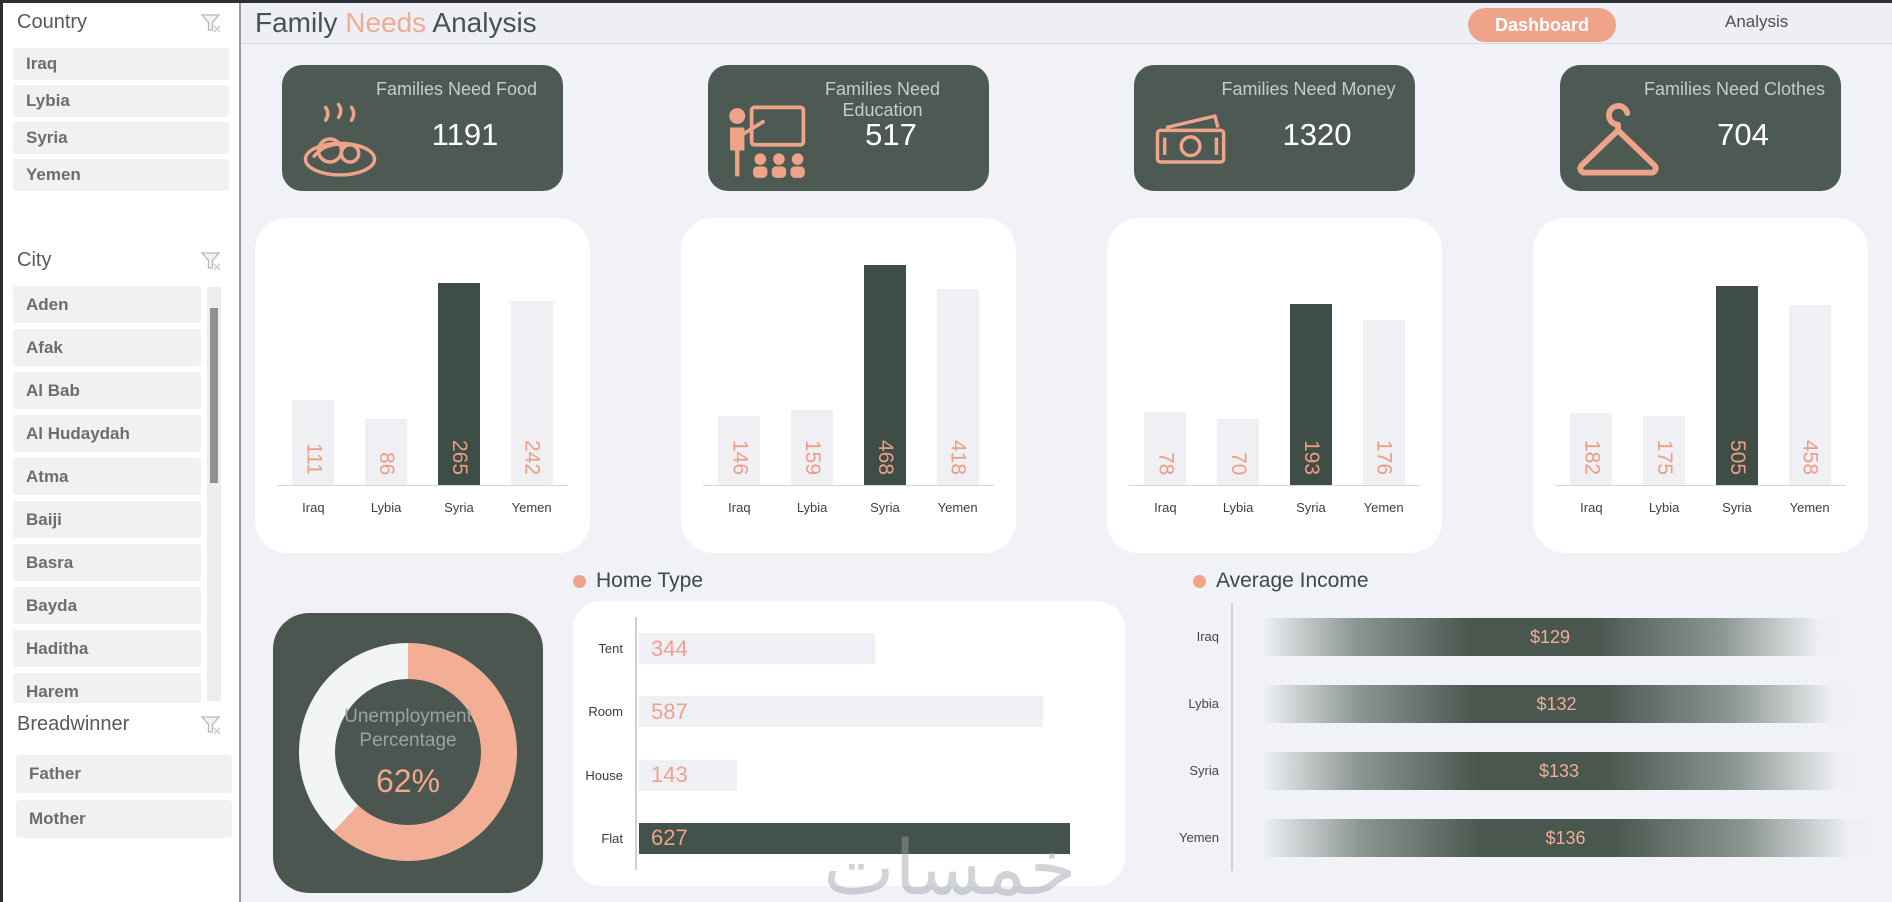  Describe the element at coordinates (465, 134) in the screenshot. I see `kpi-value: 1191` at that location.